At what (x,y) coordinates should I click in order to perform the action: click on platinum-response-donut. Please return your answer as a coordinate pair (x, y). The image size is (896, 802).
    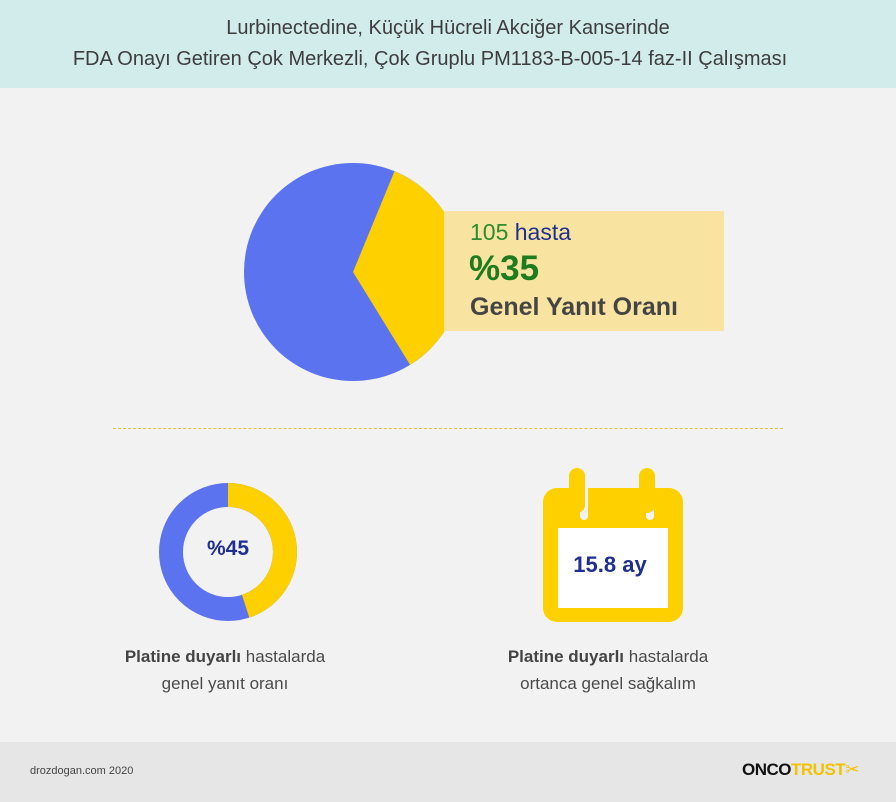
    Looking at the image, I should click on (228, 552).